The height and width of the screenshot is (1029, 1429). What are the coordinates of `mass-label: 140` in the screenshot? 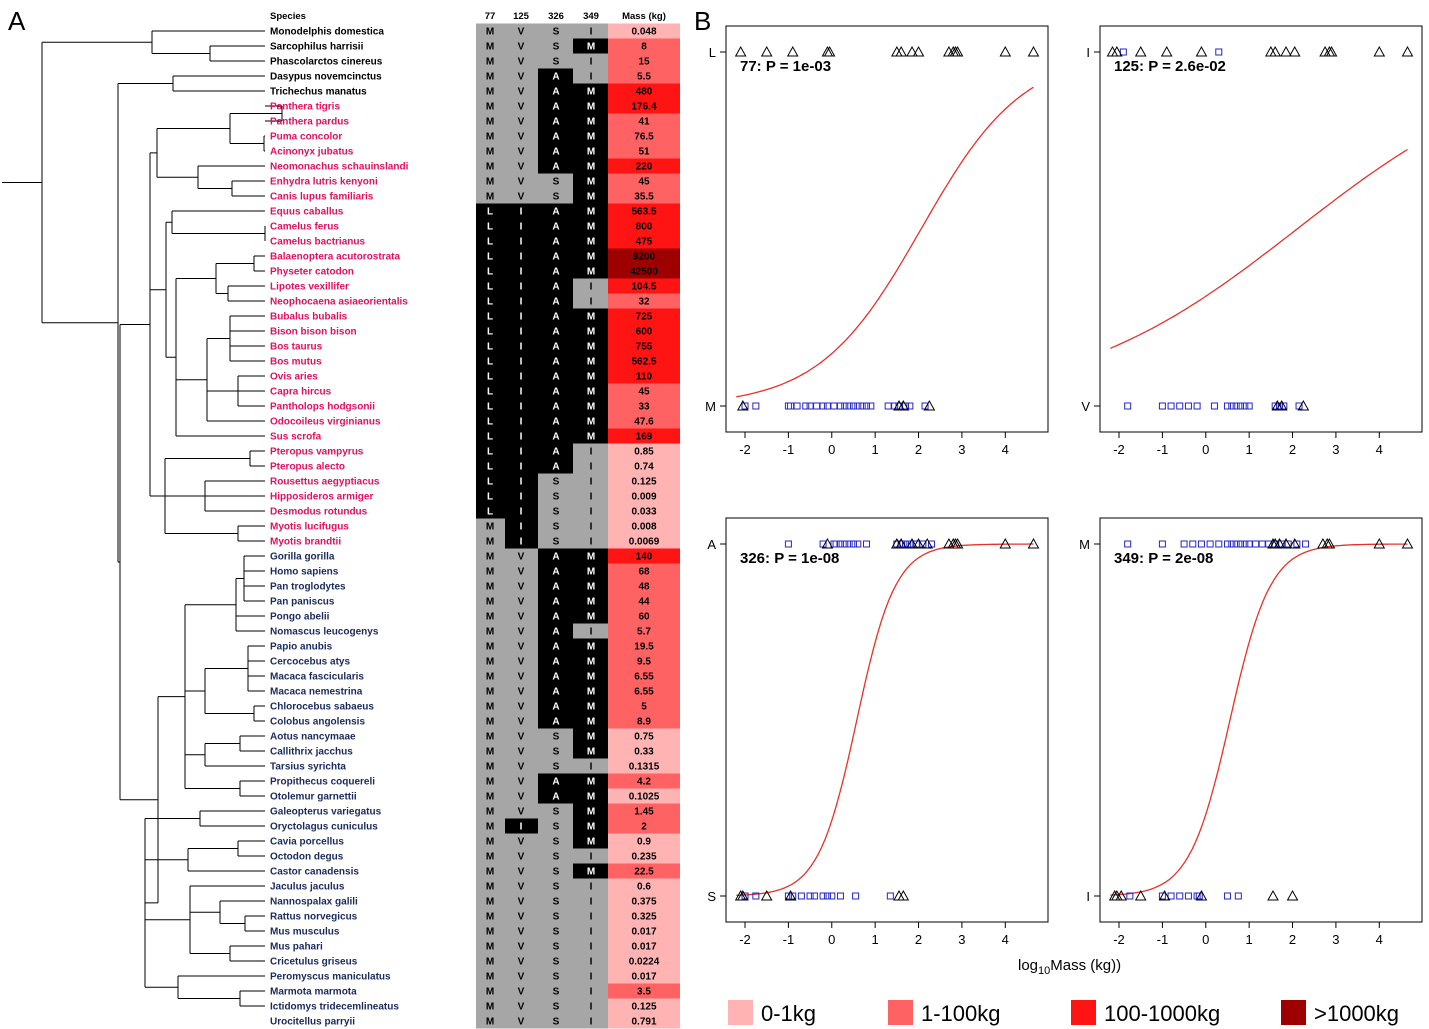 It's located at (644, 557).